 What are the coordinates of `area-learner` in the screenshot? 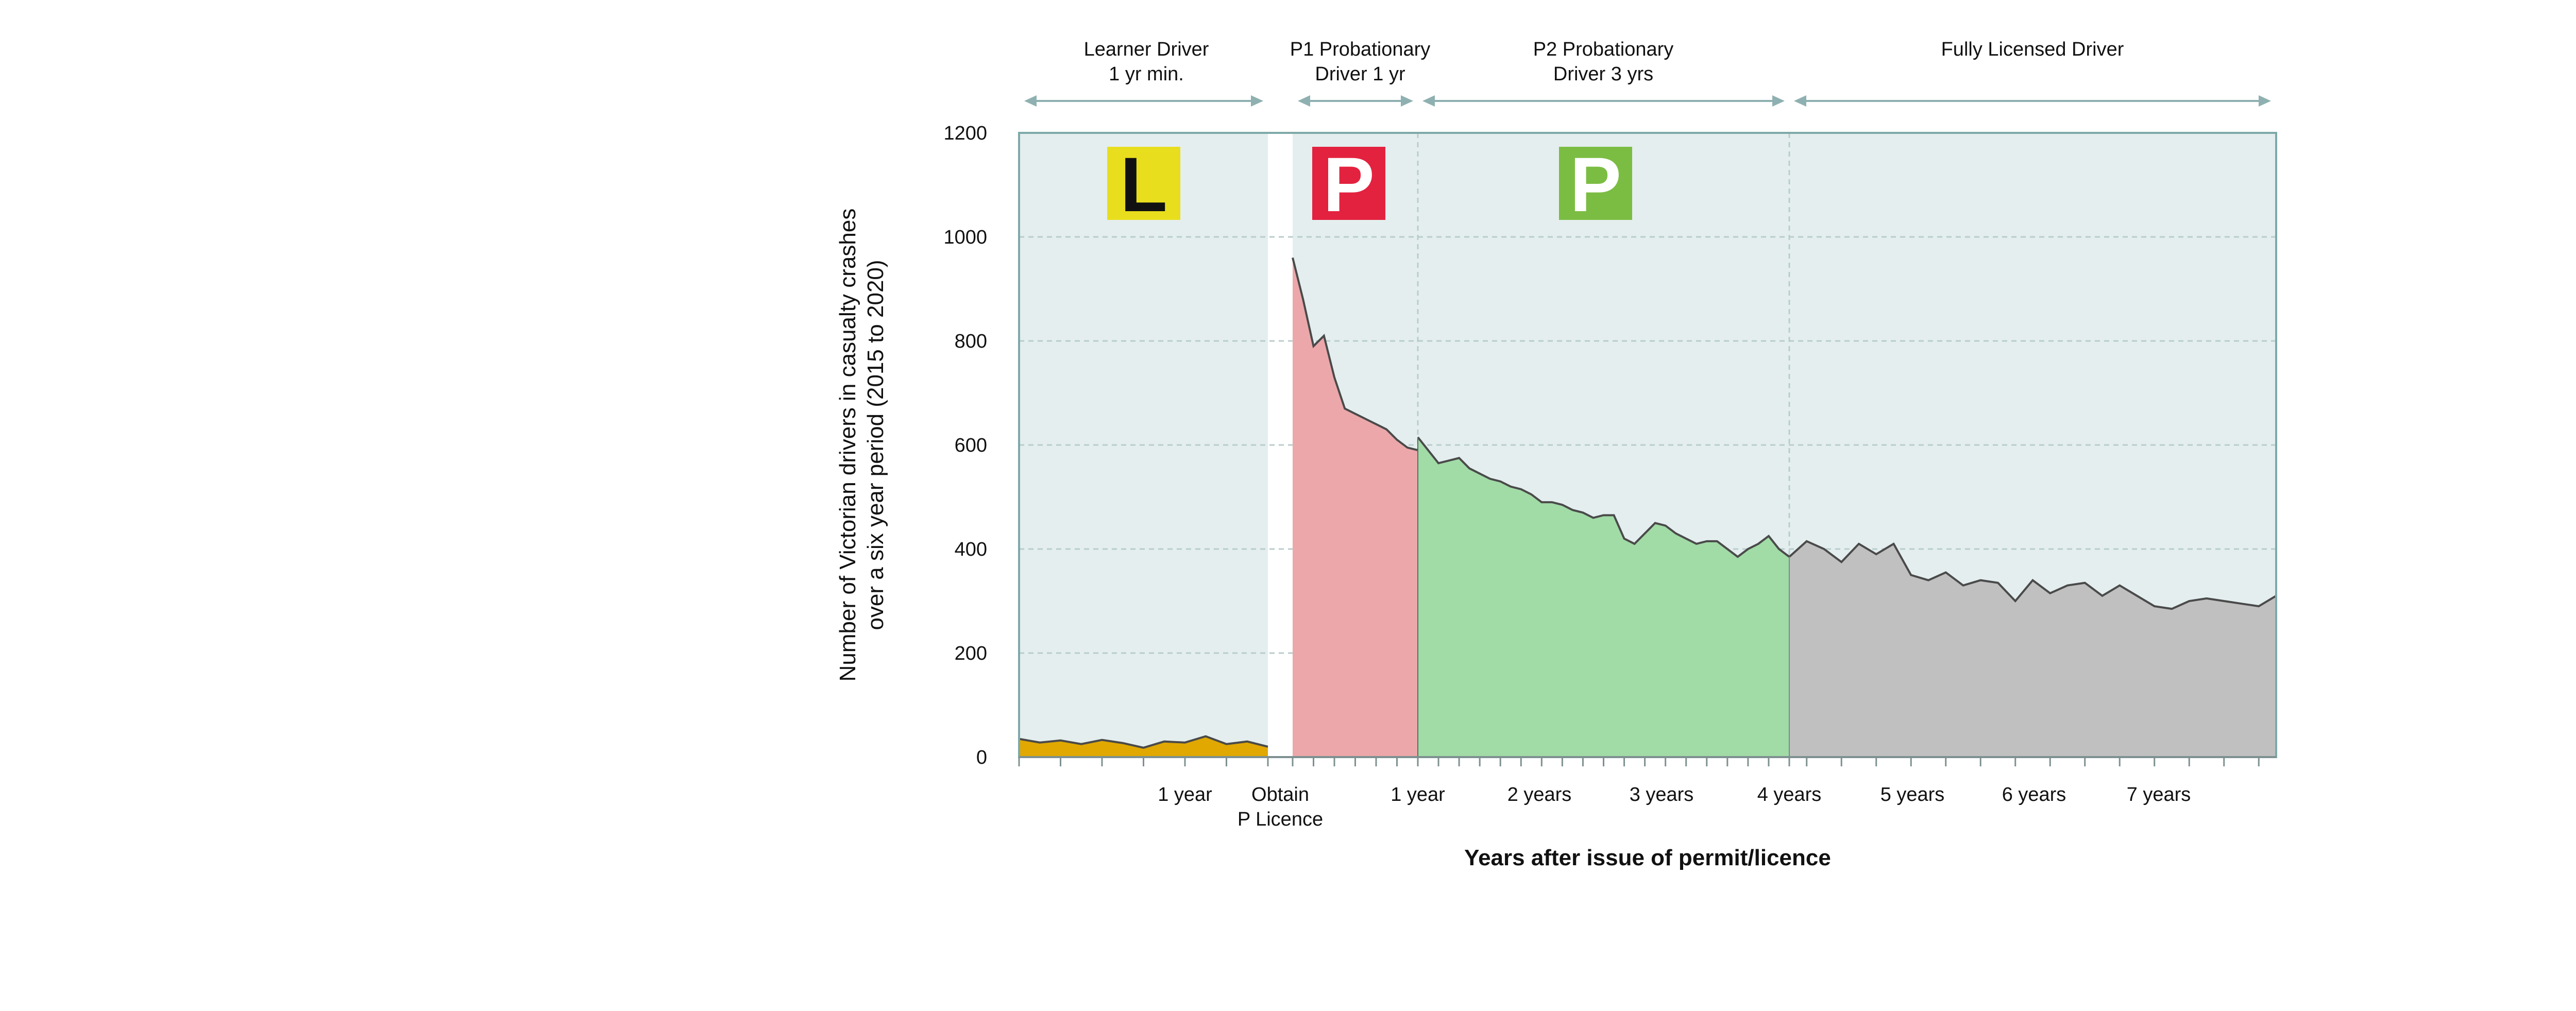 It's located at (1143, 746).